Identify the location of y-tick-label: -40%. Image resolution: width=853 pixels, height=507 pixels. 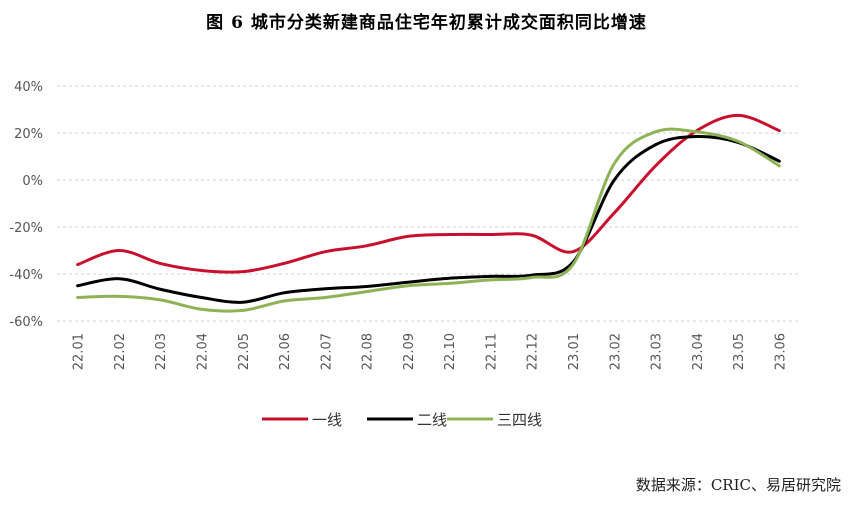
(26, 275).